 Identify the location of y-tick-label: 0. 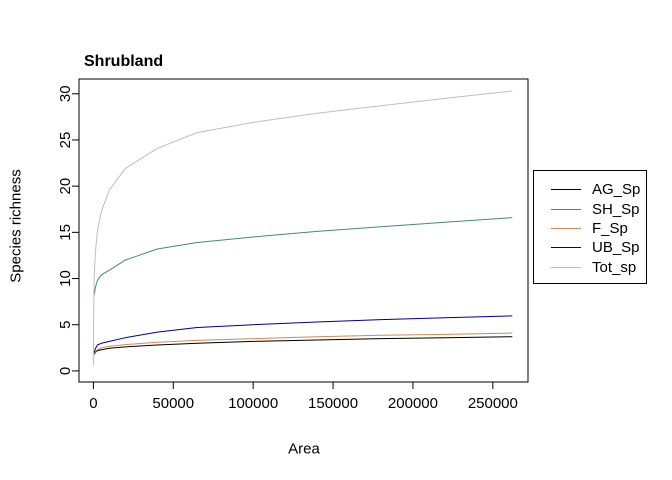
(65, 371).